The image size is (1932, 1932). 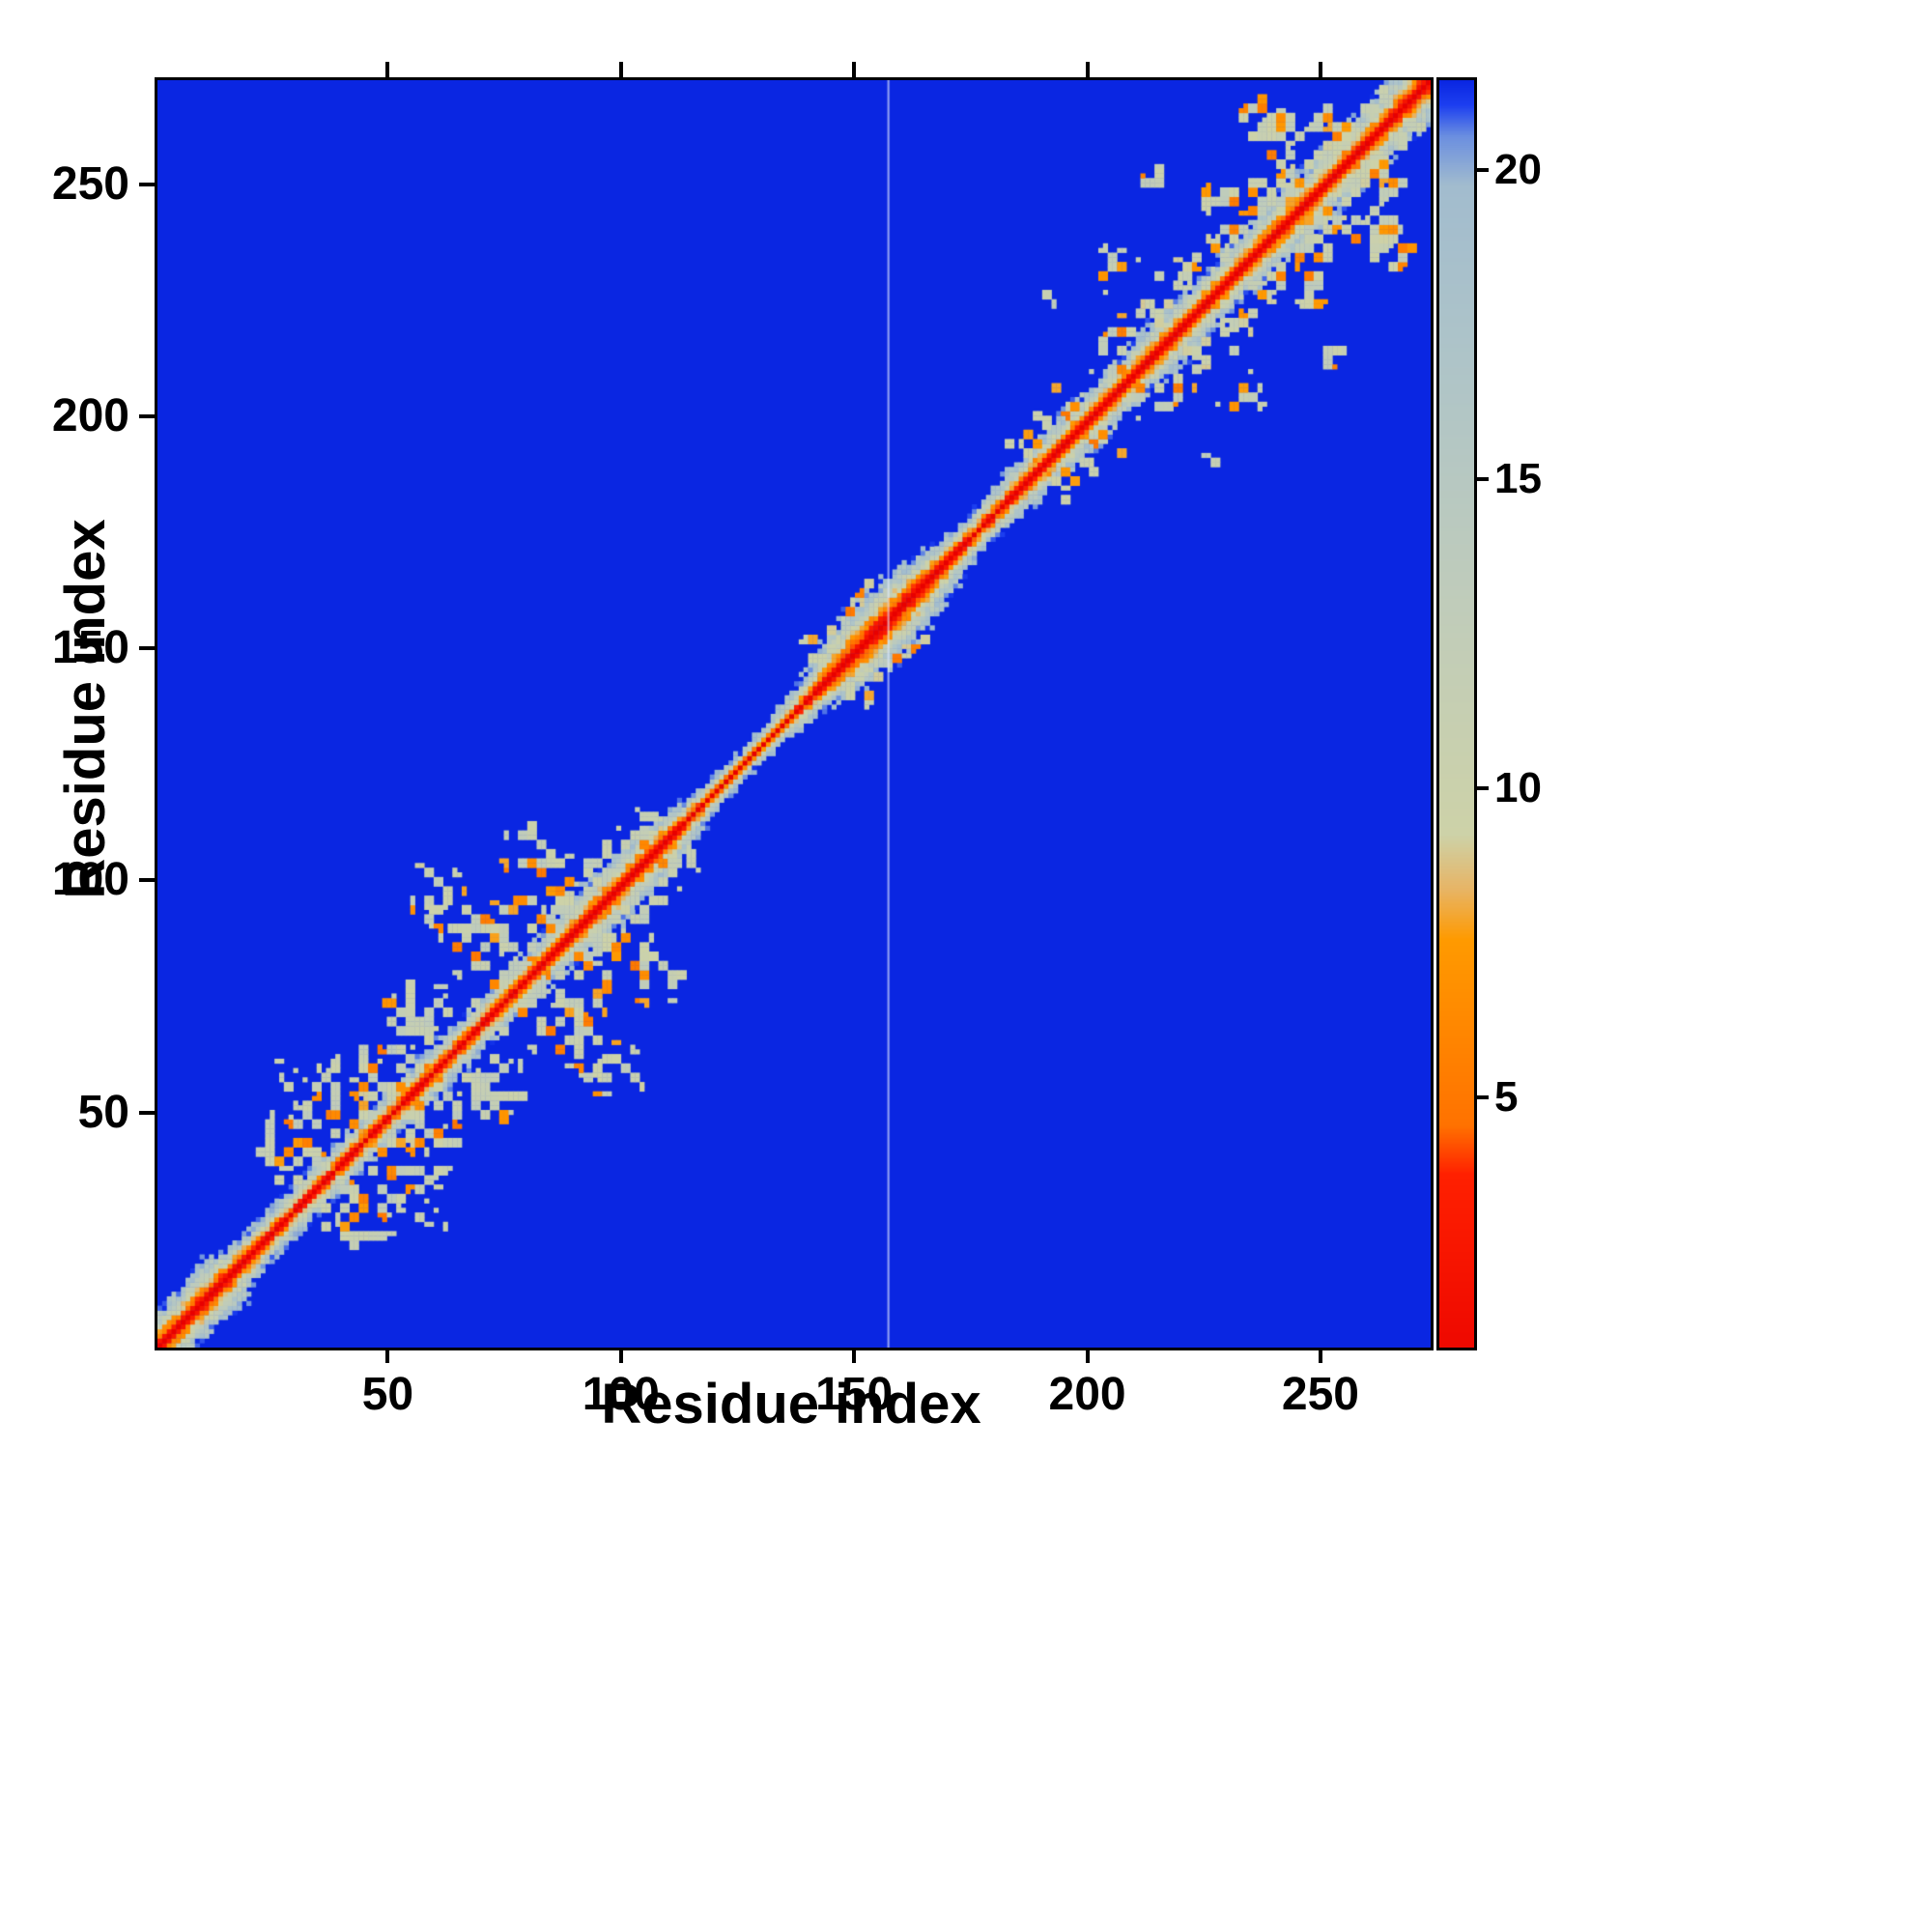 I want to click on y-tick-label: 150, so click(x=90, y=648).